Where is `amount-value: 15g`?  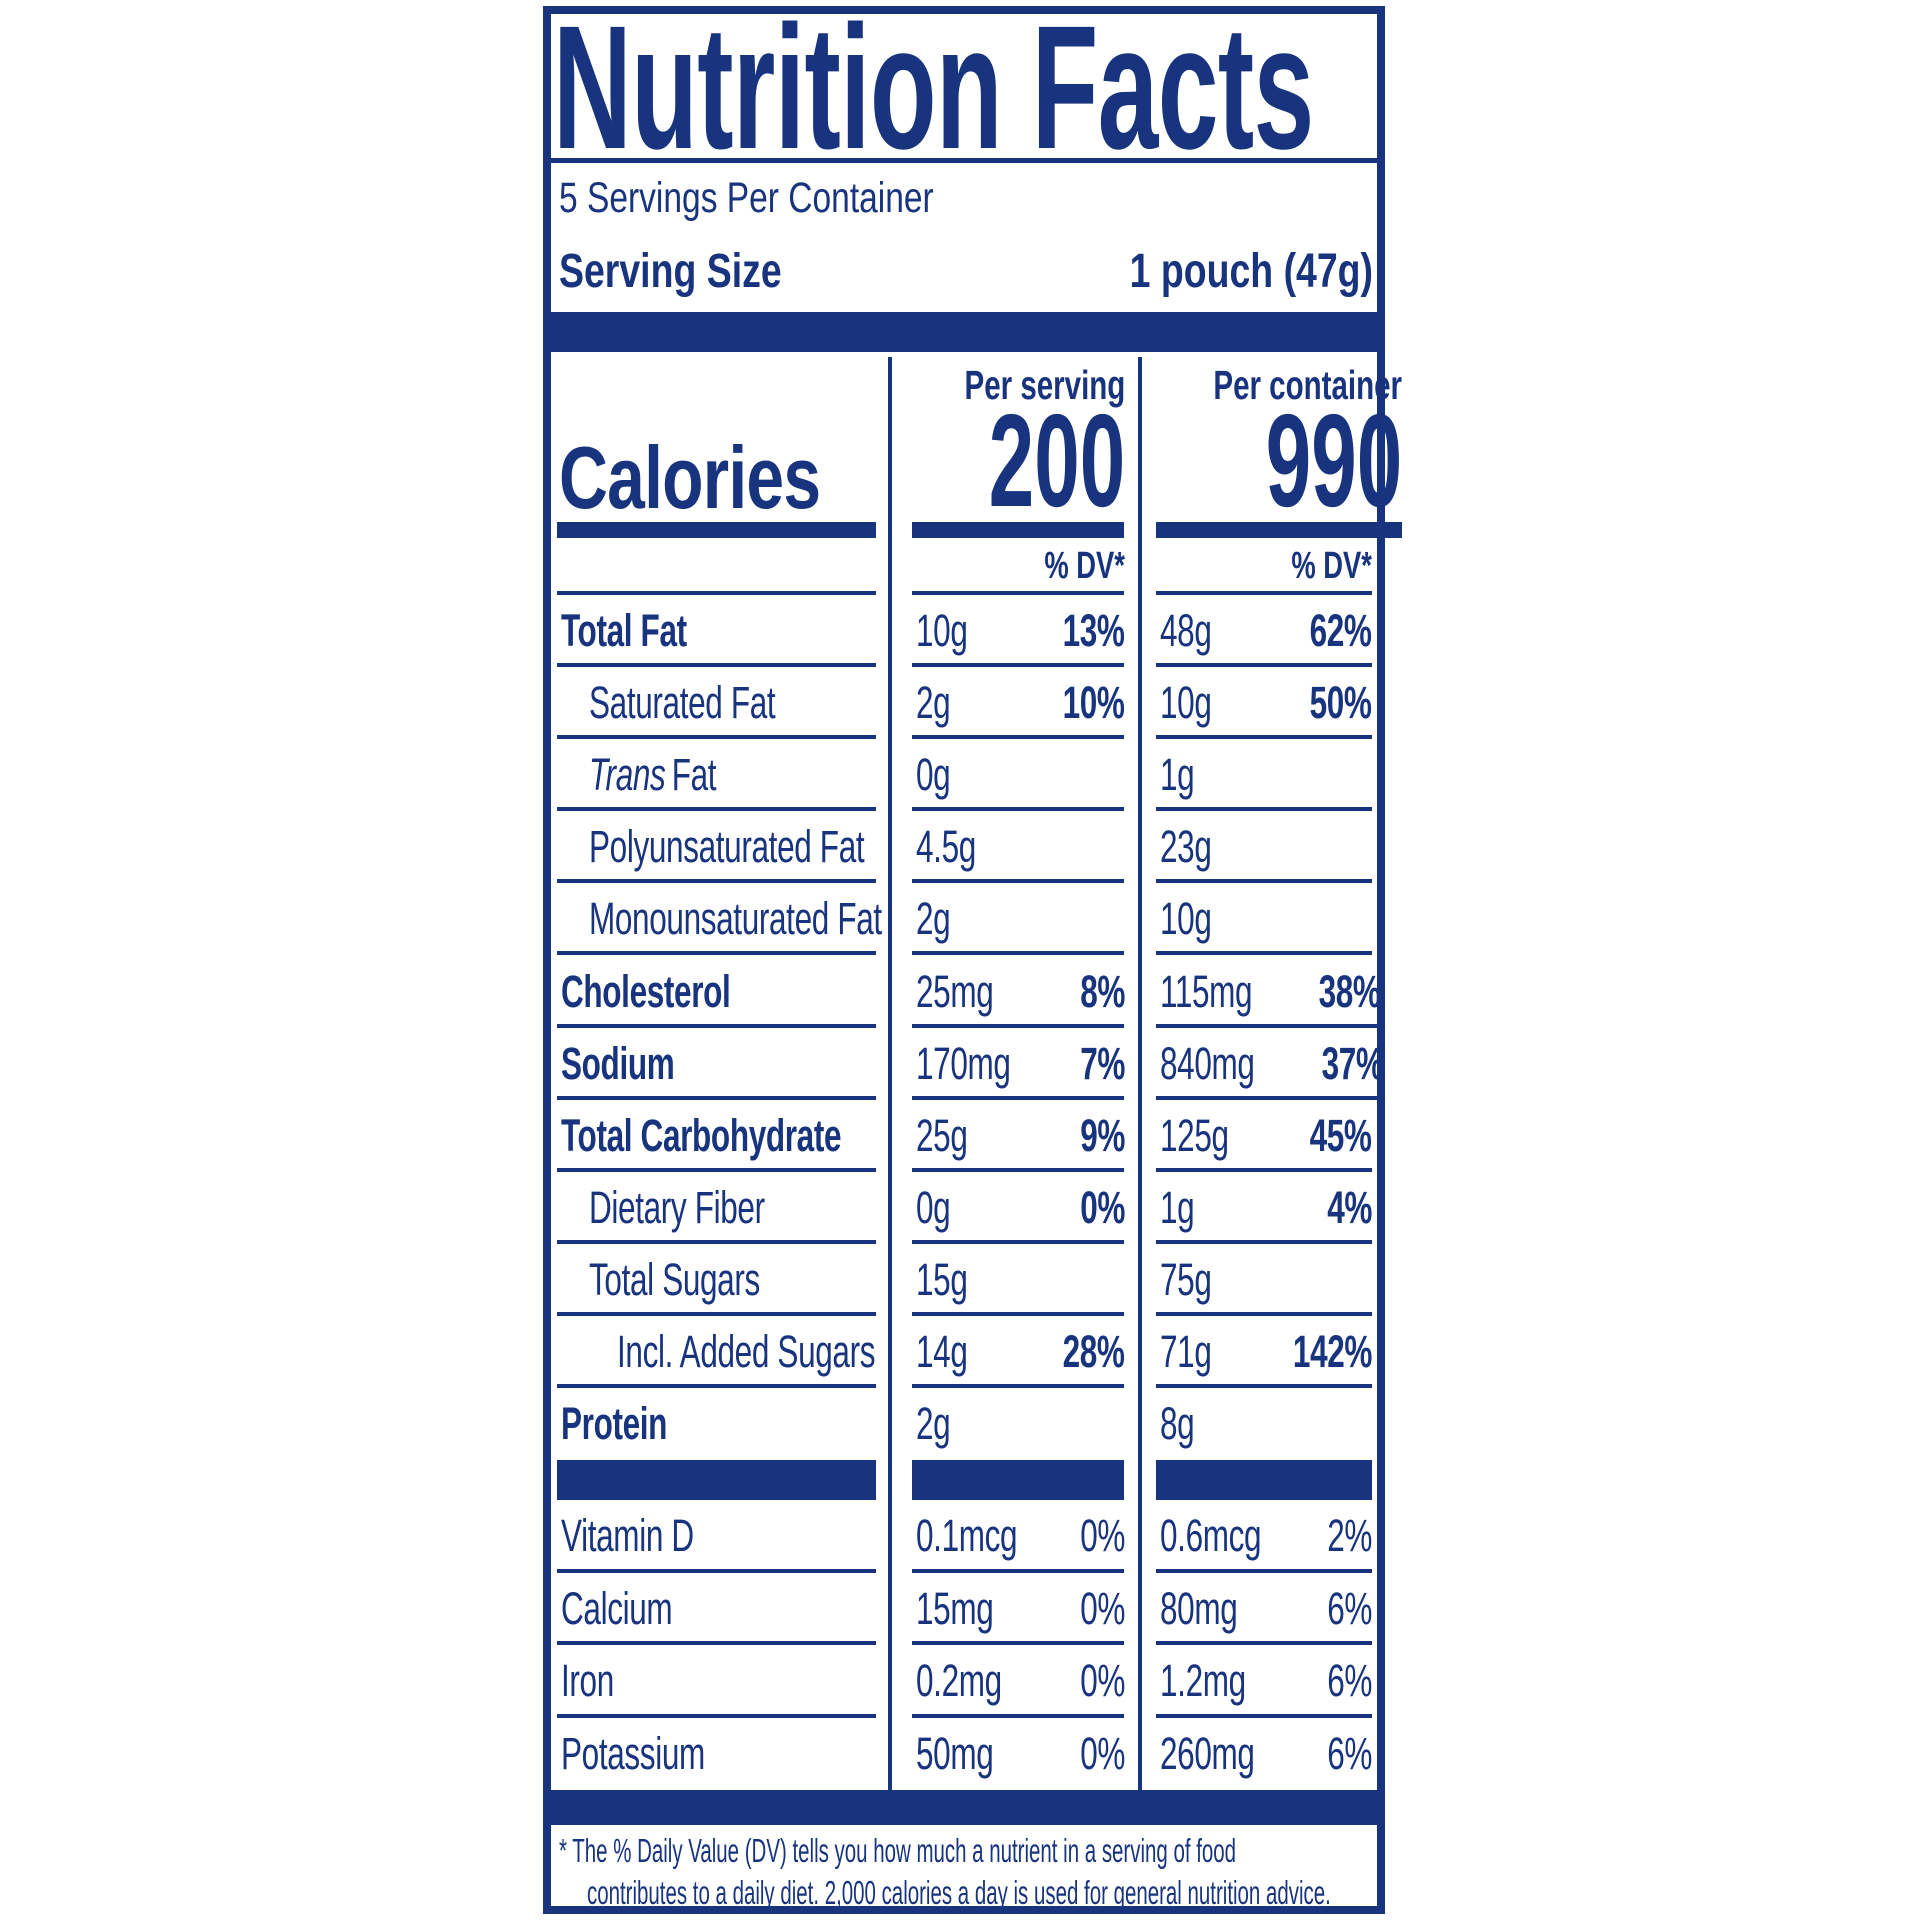 amount-value: 15g is located at coordinates (942, 1279).